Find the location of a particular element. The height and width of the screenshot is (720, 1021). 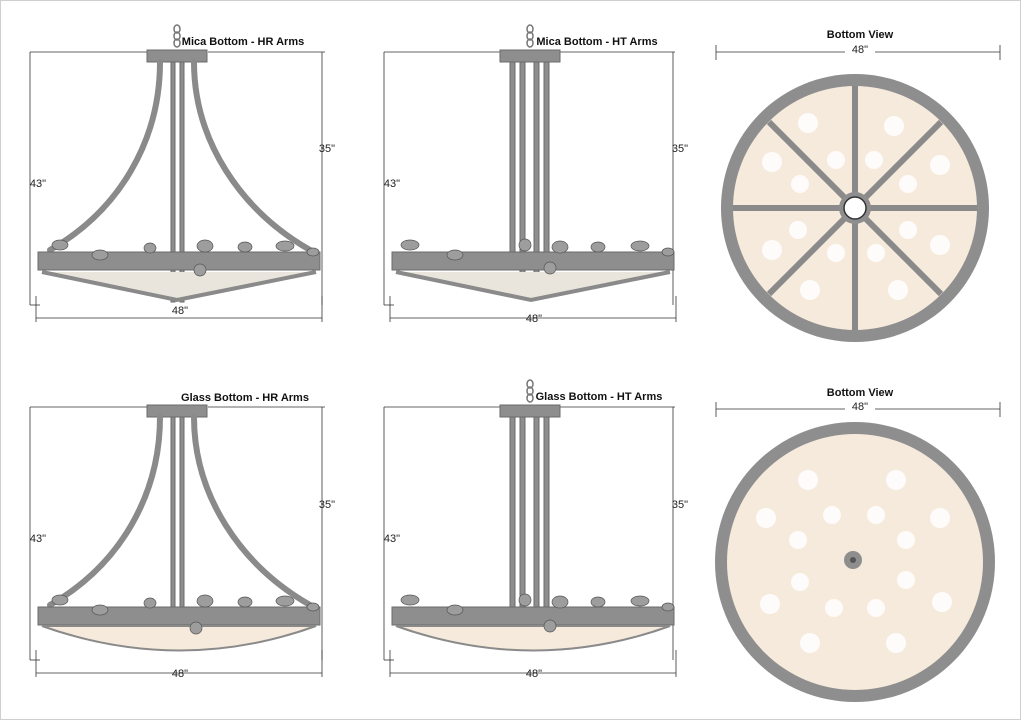

panel-glass-ht-arms: Glass Bottom - HT Arms 43" 35" 48" is located at coordinates (535, 529).